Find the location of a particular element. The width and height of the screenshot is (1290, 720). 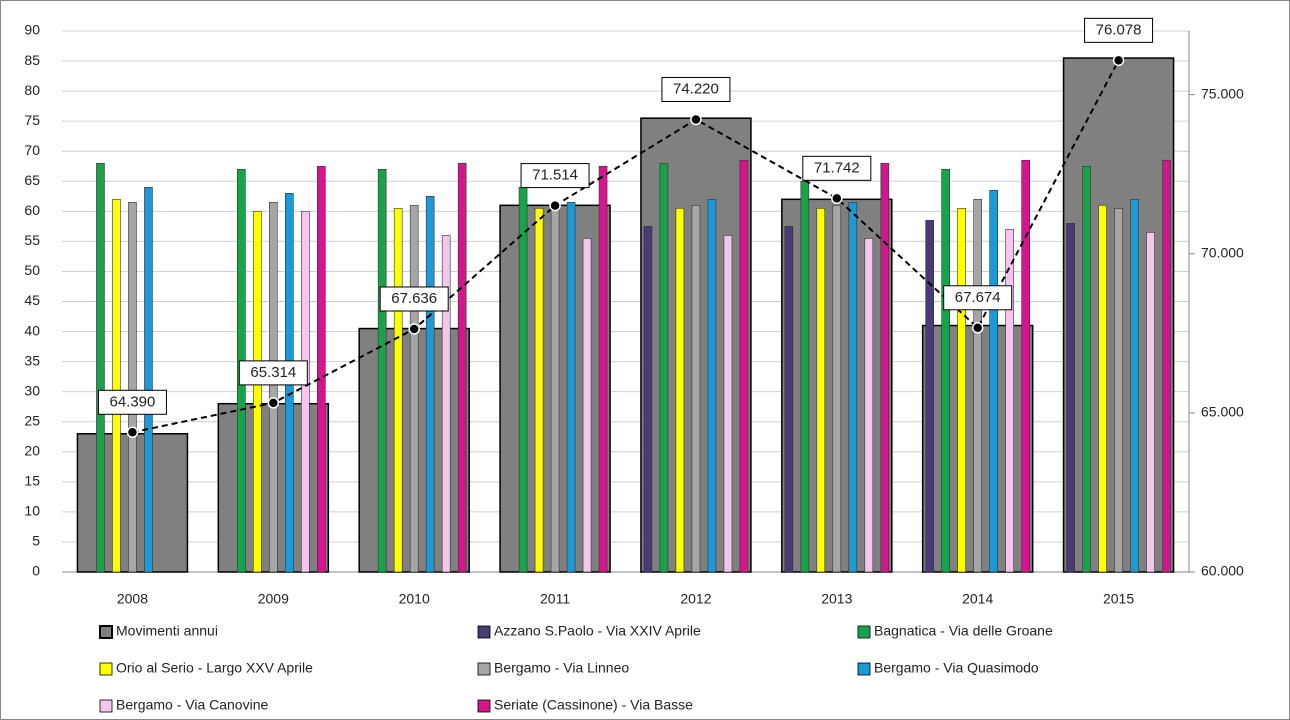

legend-label: Azzano S.Paolo - Via XXIV Aprile is located at coordinates (597, 631).